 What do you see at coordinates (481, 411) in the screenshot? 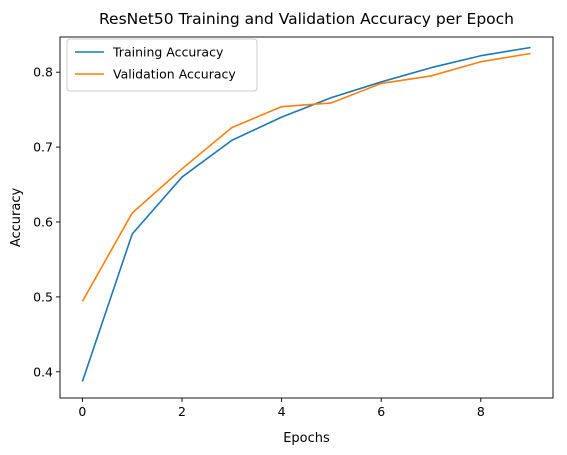
I see `x-tick-label: 8` at bounding box center [481, 411].